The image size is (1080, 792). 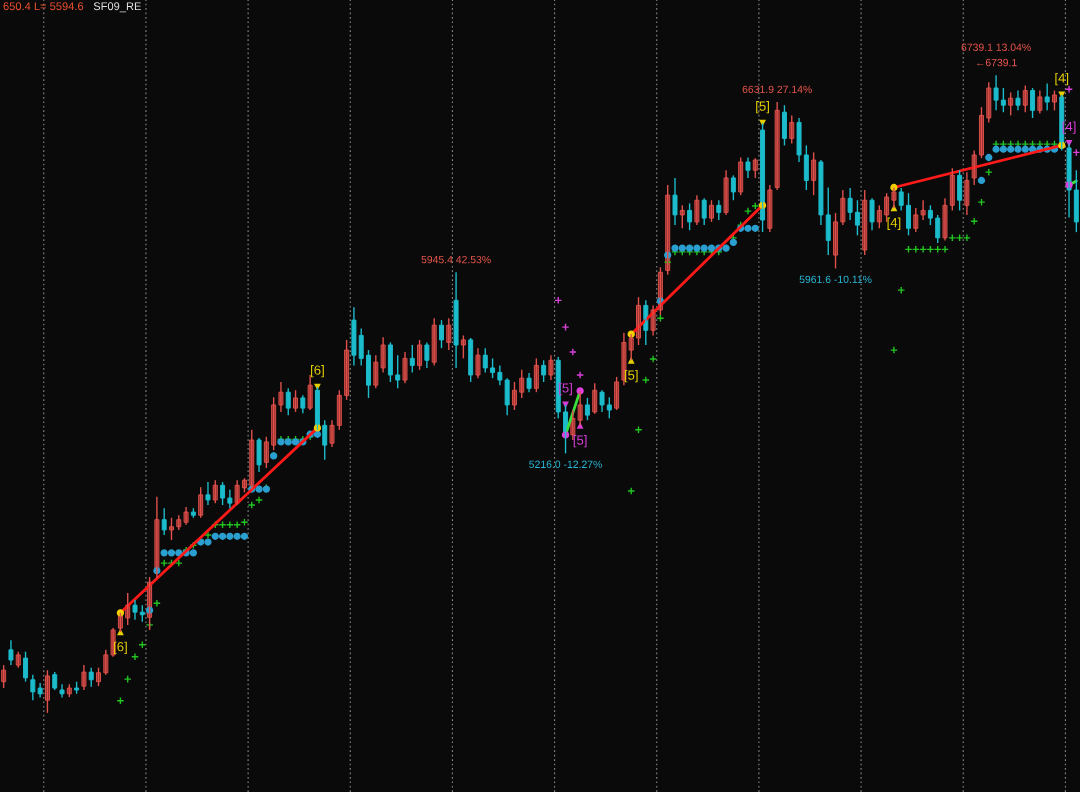 What do you see at coordinates (456, 259) in the screenshot?
I see `annotation: 5945.4 42.53%` at bounding box center [456, 259].